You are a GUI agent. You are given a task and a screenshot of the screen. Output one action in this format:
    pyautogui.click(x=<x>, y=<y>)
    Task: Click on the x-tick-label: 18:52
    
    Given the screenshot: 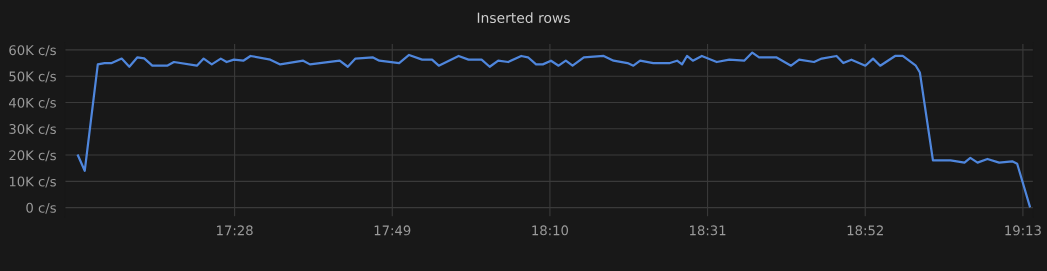 What is the action you would take?
    pyautogui.click(x=865, y=230)
    